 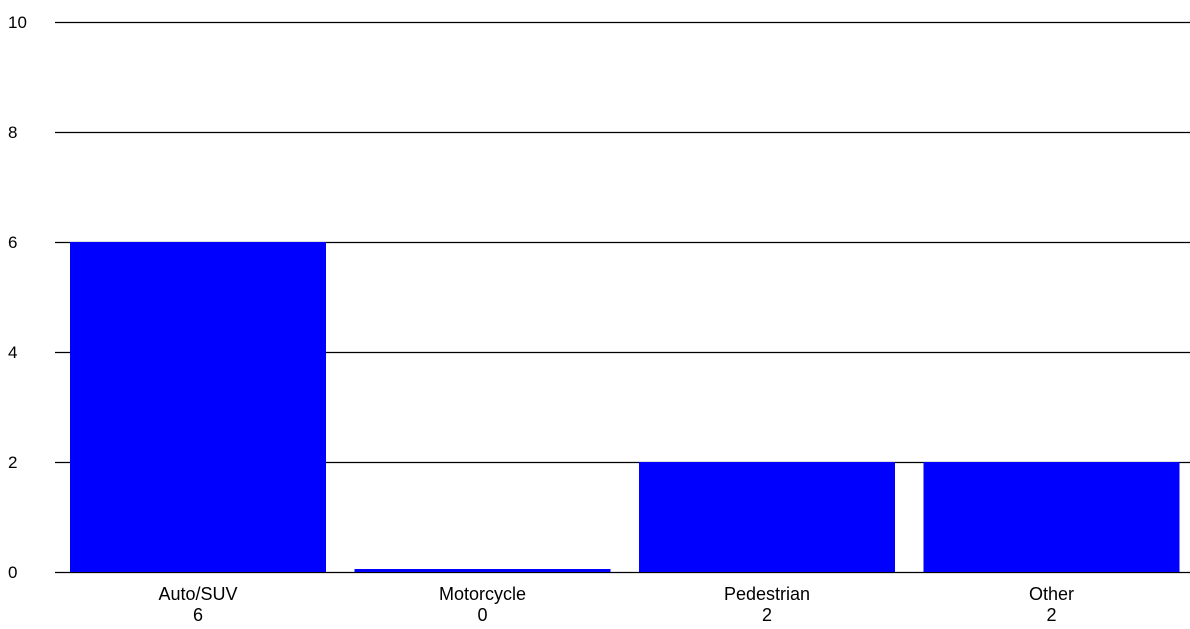 What do you see at coordinates (17, 297) in the screenshot?
I see `y-axis-ticks: 0 2 4 6 8 10` at bounding box center [17, 297].